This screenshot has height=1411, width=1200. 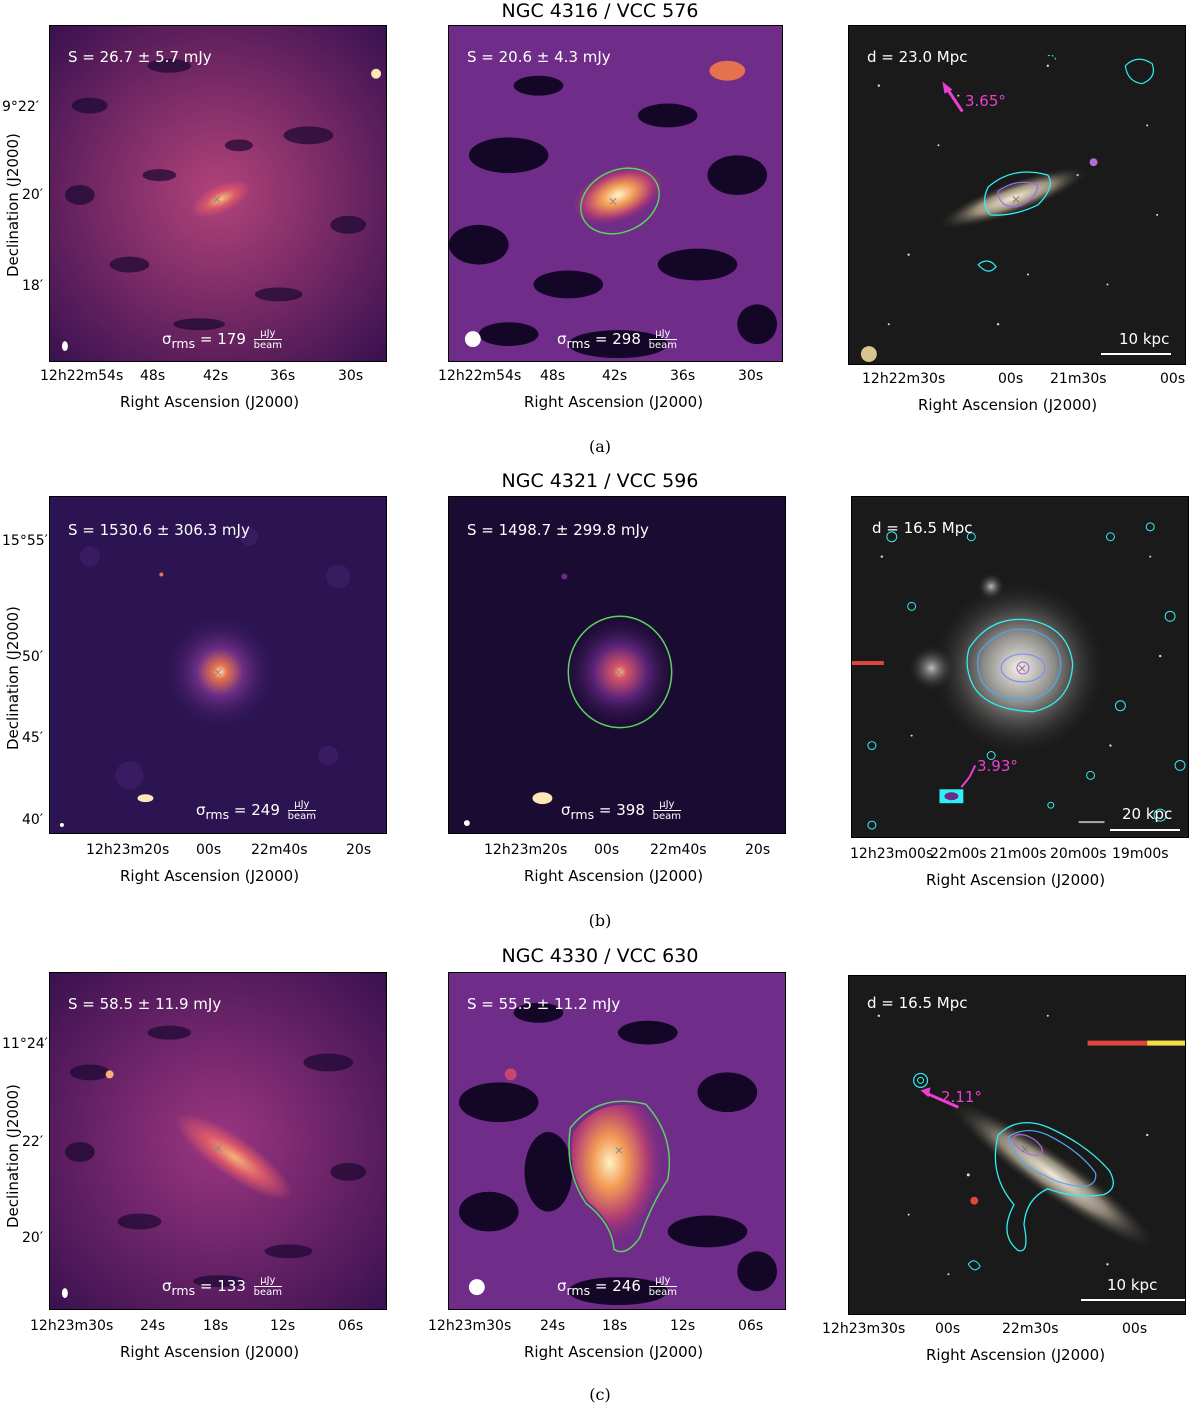 I want to click on x-tick: 22m00s, so click(x=958, y=854).